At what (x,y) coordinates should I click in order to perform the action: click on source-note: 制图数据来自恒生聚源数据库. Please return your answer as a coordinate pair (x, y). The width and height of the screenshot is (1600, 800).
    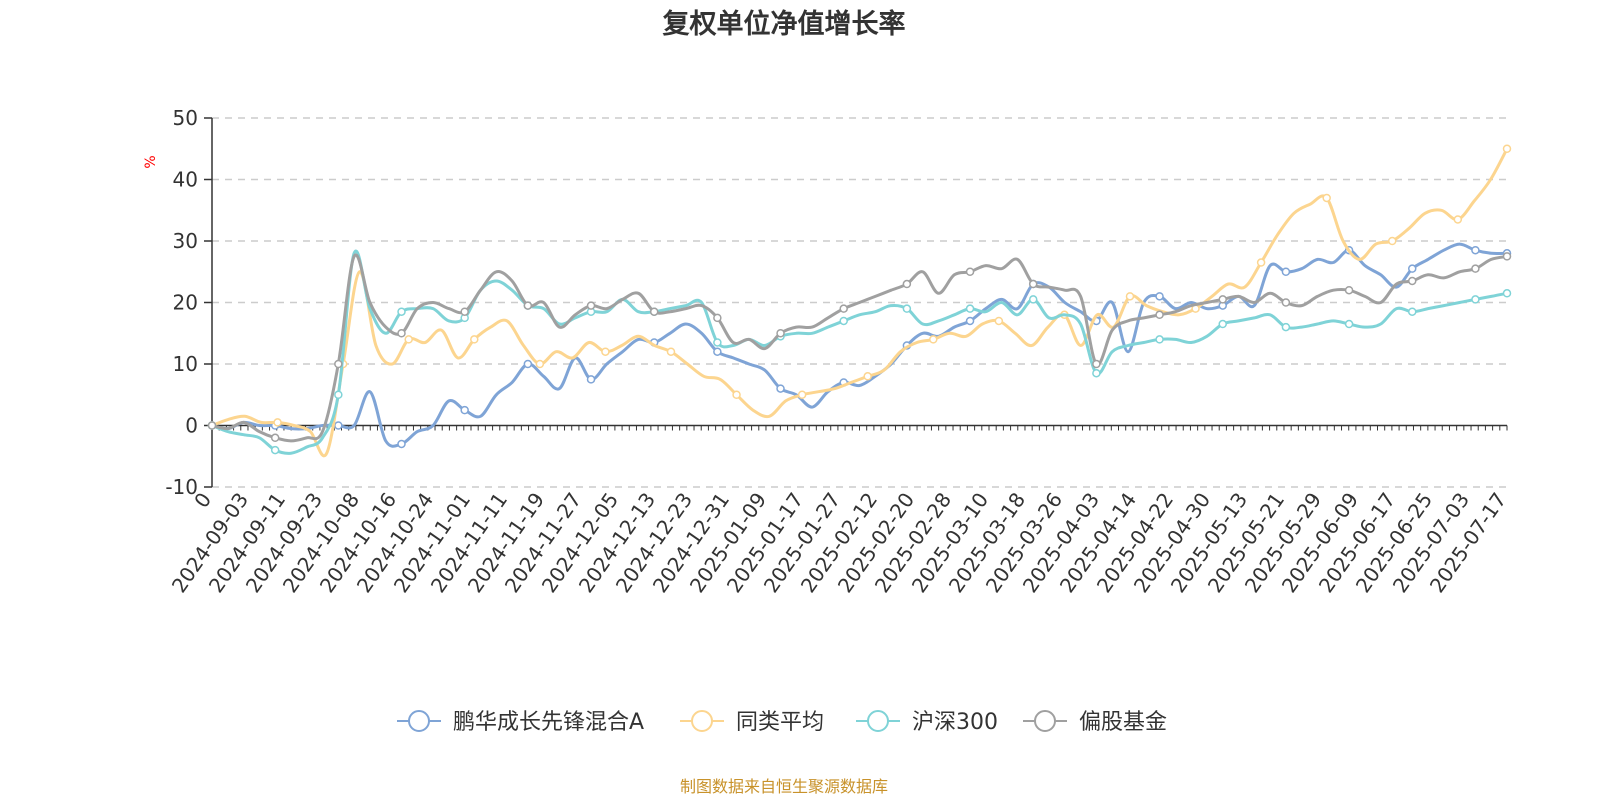
    Looking at the image, I should click on (784, 786).